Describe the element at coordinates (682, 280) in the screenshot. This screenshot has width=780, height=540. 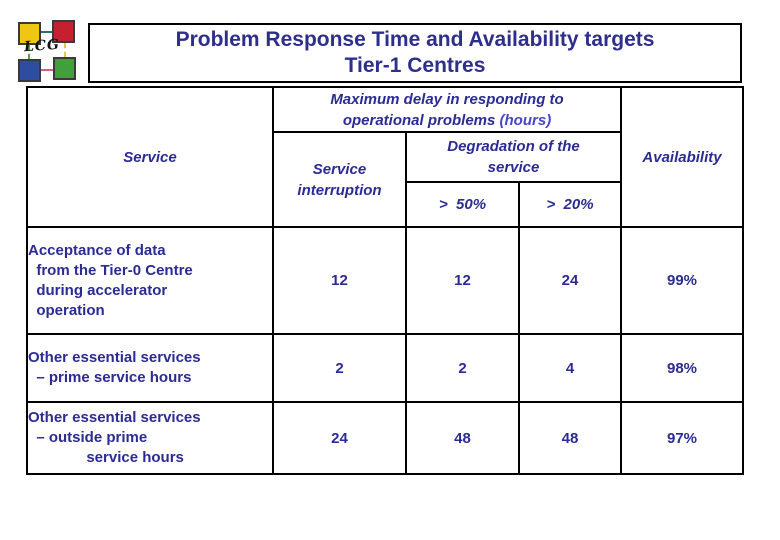
I see `cell-availability: 99%` at that location.